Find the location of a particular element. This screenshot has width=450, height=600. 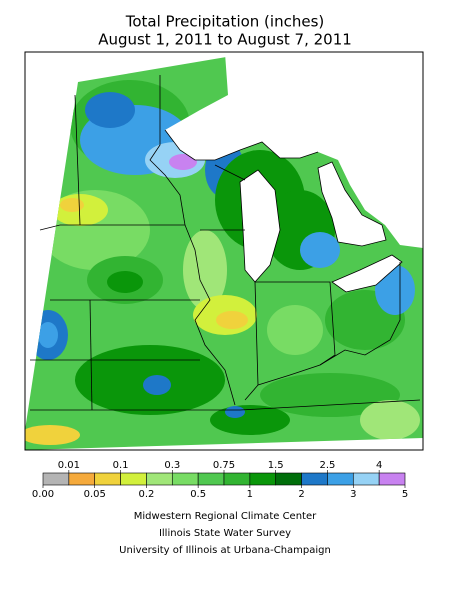

lake-huron is located at coordinates (352, 204).